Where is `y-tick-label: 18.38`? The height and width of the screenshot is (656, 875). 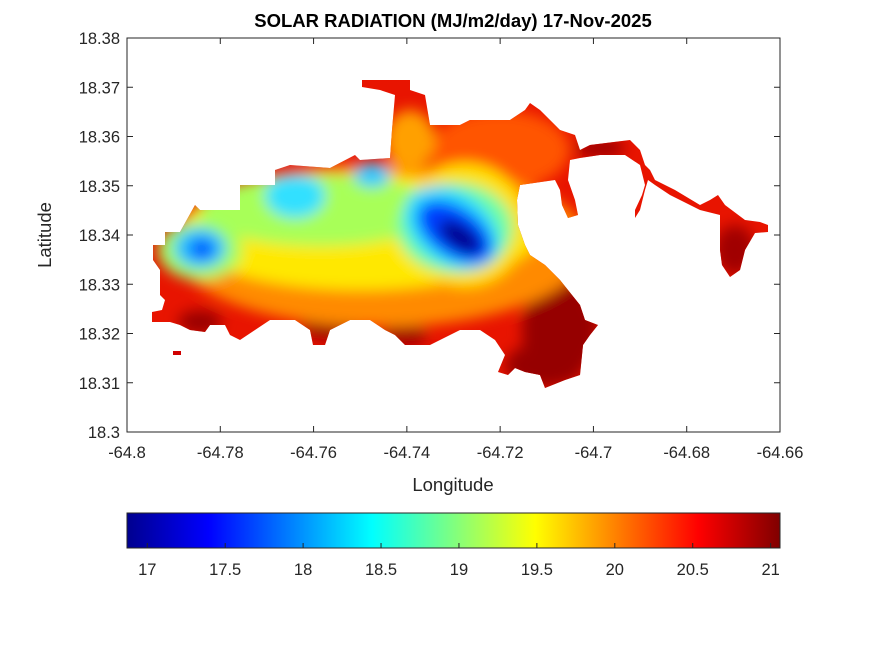 y-tick-label: 18.38 is located at coordinates (99, 39).